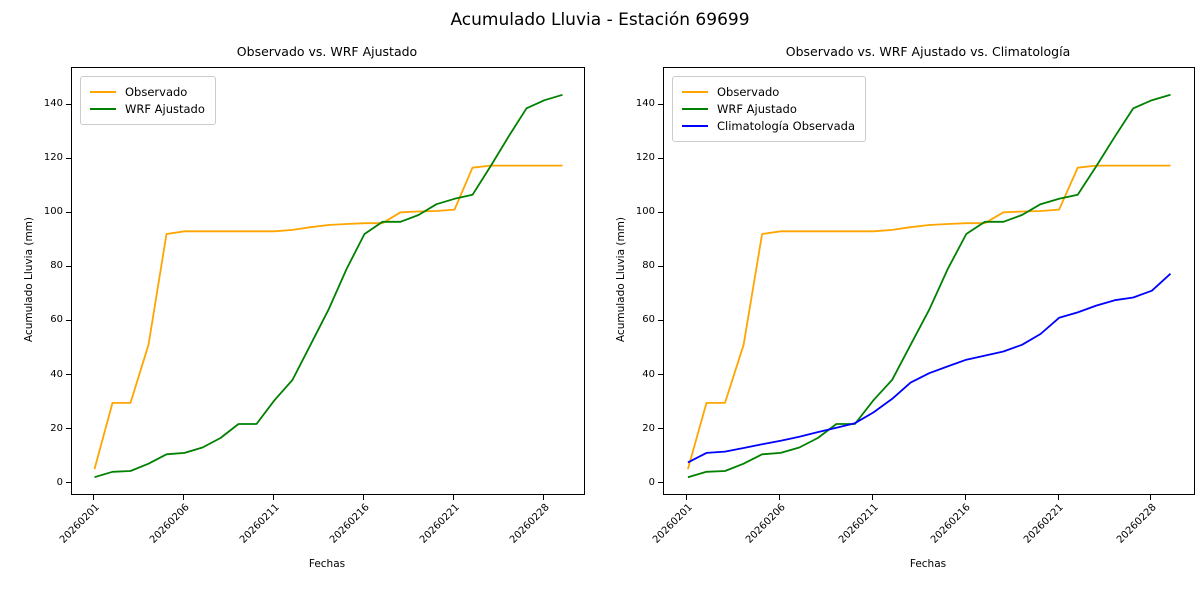 Image resolution: width=1200 pixels, height=600 pixels. Describe the element at coordinates (439, 524) in the screenshot. I see `chart-left-x-tick-label: 20260221` at that location.